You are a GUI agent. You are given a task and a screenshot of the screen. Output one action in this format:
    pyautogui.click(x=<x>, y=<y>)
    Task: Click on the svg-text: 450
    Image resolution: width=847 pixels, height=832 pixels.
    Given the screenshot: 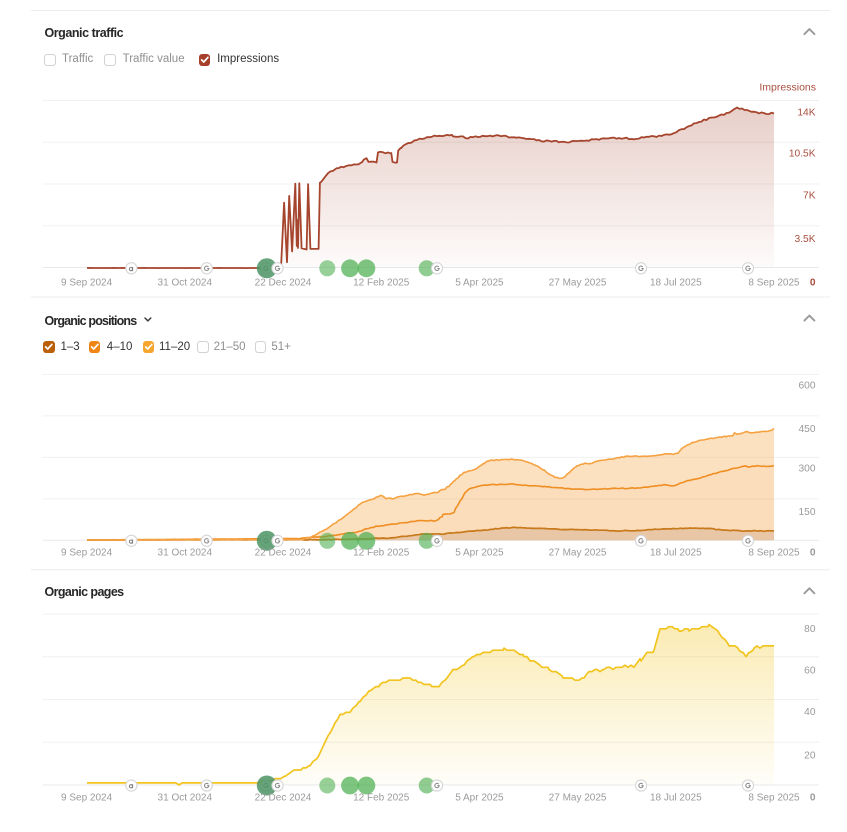 What is the action you would take?
    pyautogui.click(x=807, y=429)
    